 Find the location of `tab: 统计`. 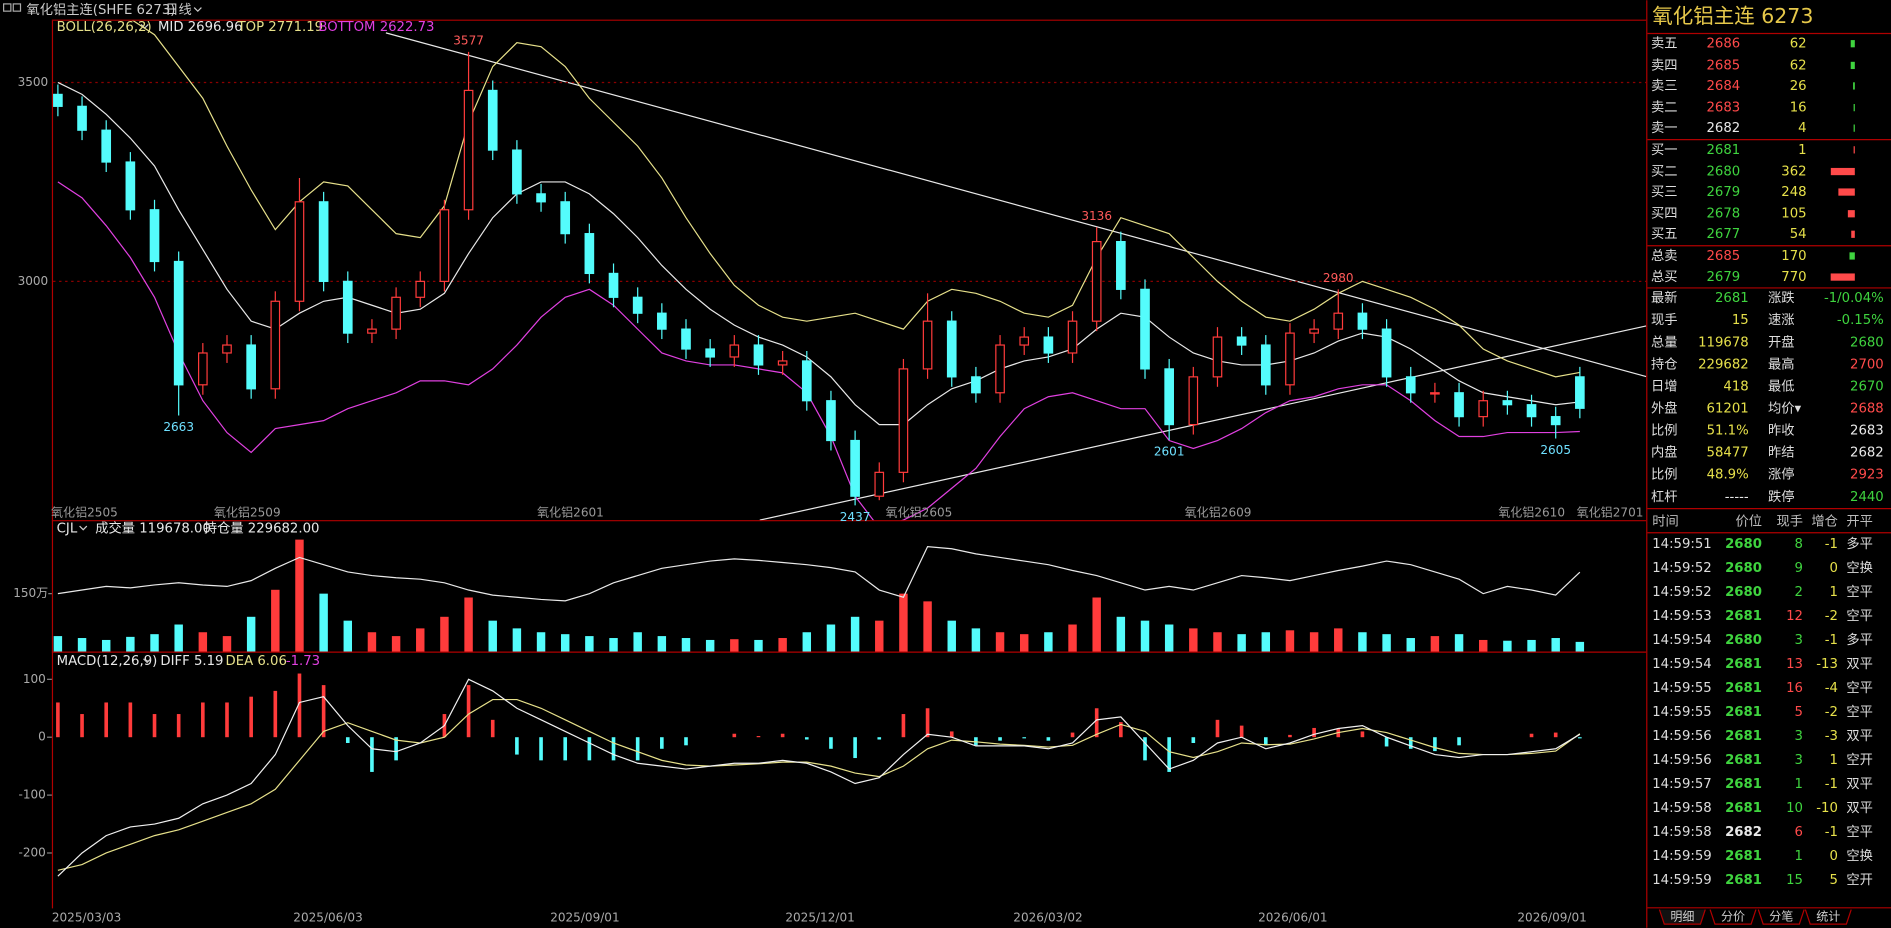

tab: 统计 is located at coordinates (1828, 916).